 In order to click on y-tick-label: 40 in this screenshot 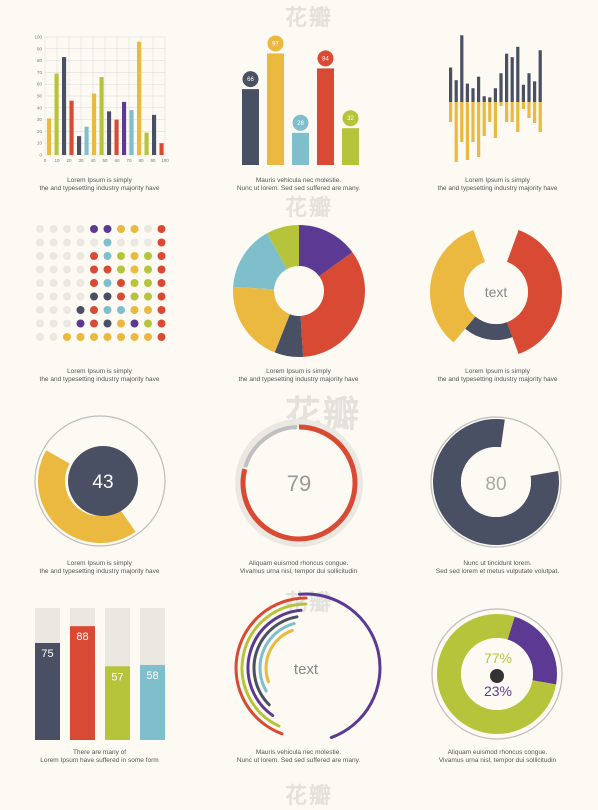, I will do `click(40, 107)`.